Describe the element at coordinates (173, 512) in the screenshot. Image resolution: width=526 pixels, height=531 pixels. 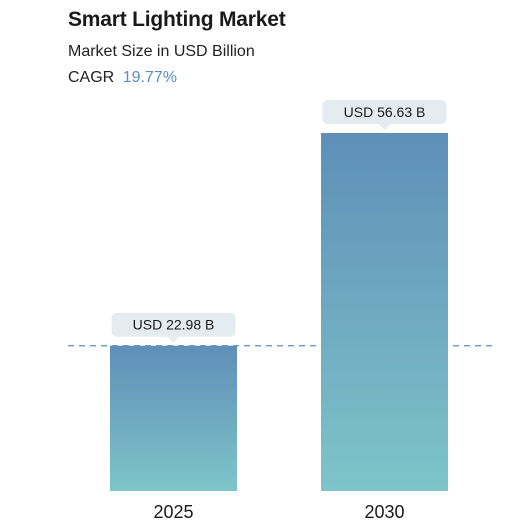
I see `x-tick-2025: 2025` at that location.